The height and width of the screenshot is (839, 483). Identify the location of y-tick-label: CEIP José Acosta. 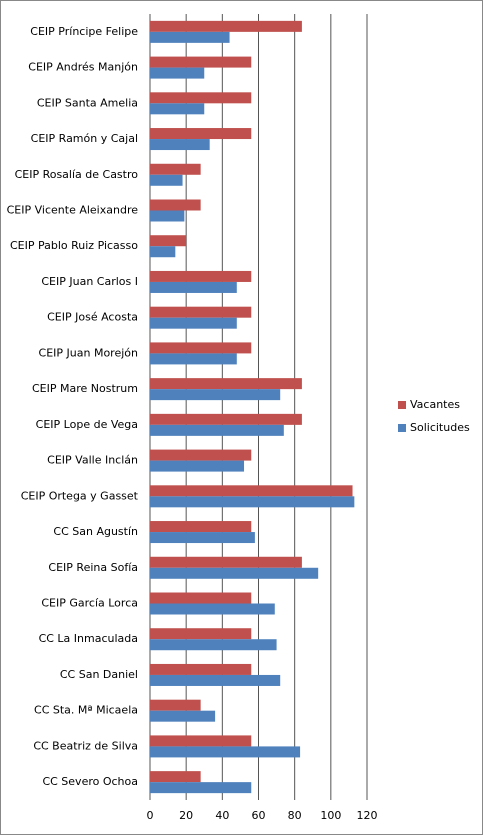
(92, 317).